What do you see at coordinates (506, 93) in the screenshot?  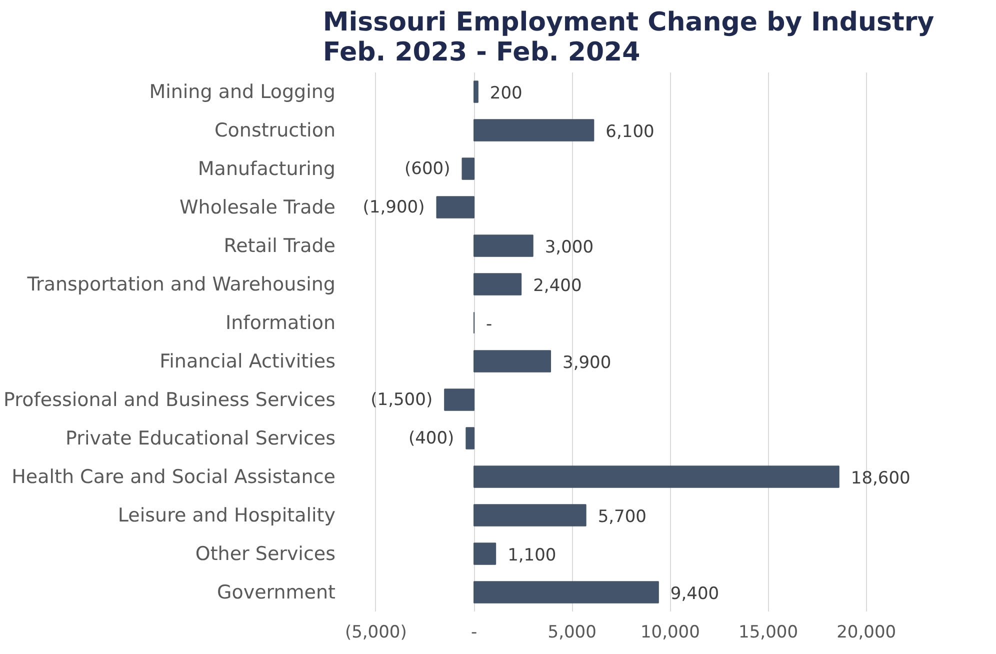 I see `data-label: 200` at bounding box center [506, 93].